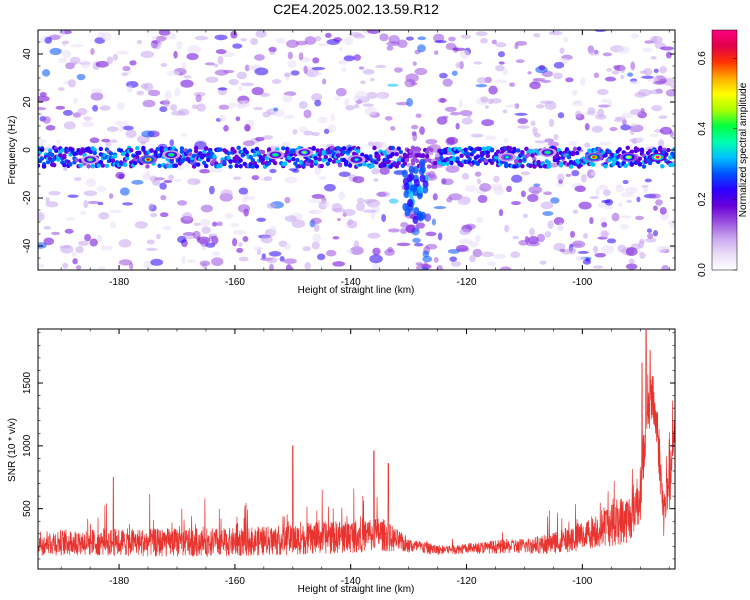 The height and width of the screenshot is (600, 750). What do you see at coordinates (27, 245) in the screenshot?
I see `y-tick-label: -40` at bounding box center [27, 245].